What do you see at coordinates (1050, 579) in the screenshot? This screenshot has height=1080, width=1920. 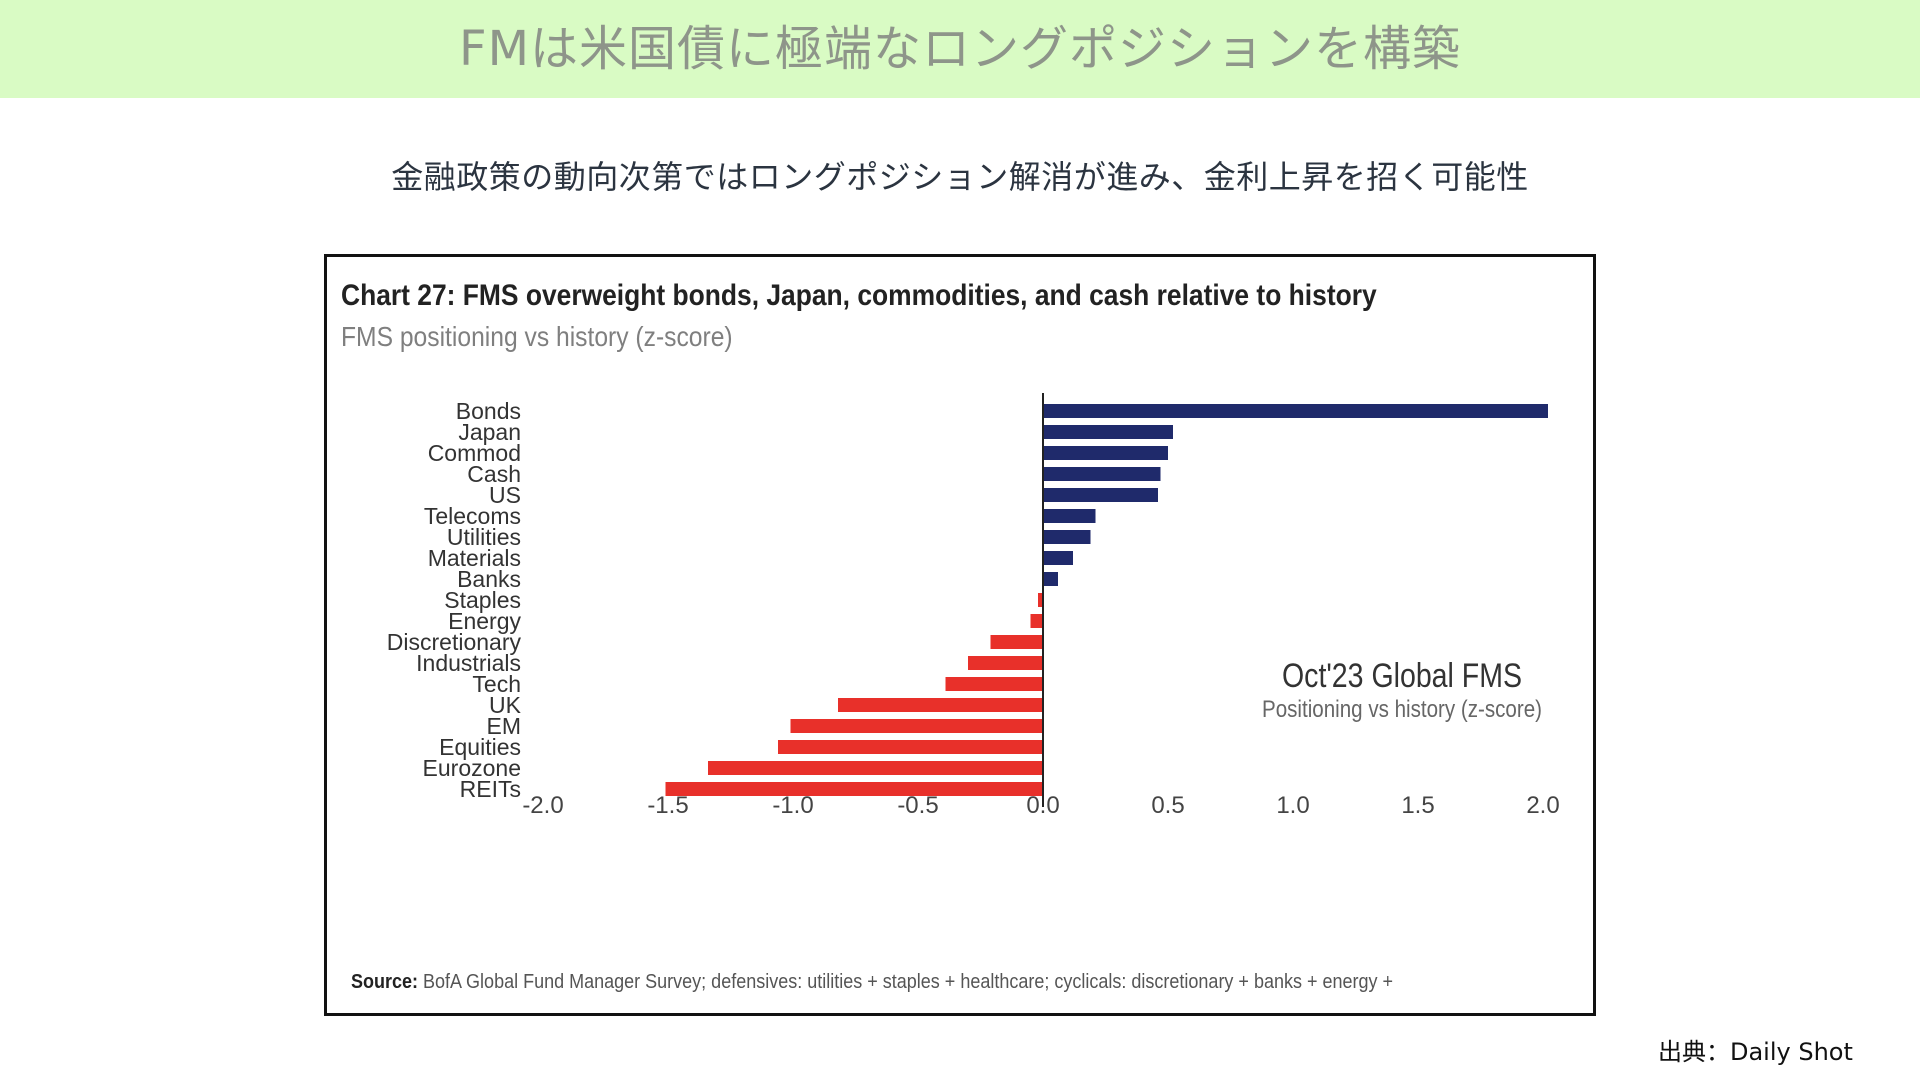 I see `bar-banks` at bounding box center [1050, 579].